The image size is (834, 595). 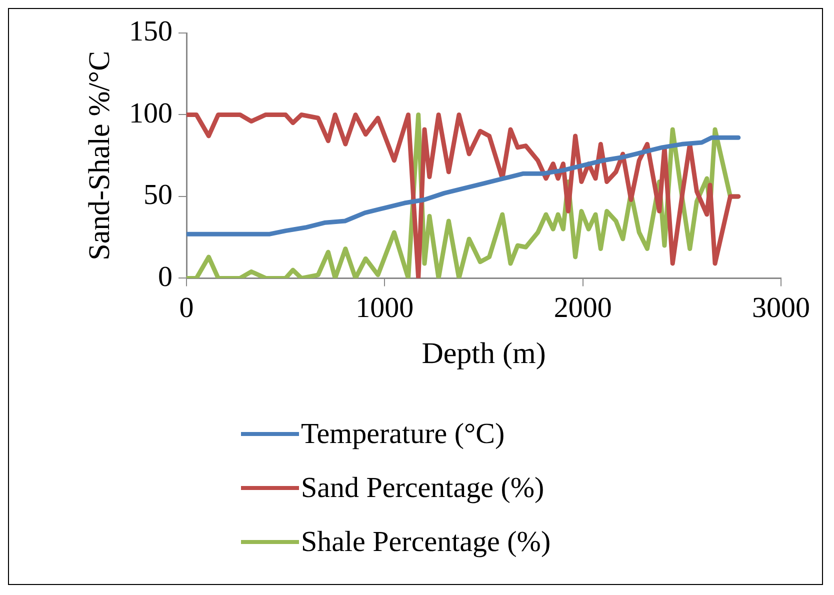 I want to click on legend-label: Shale Percentage (%), so click(x=426, y=542).